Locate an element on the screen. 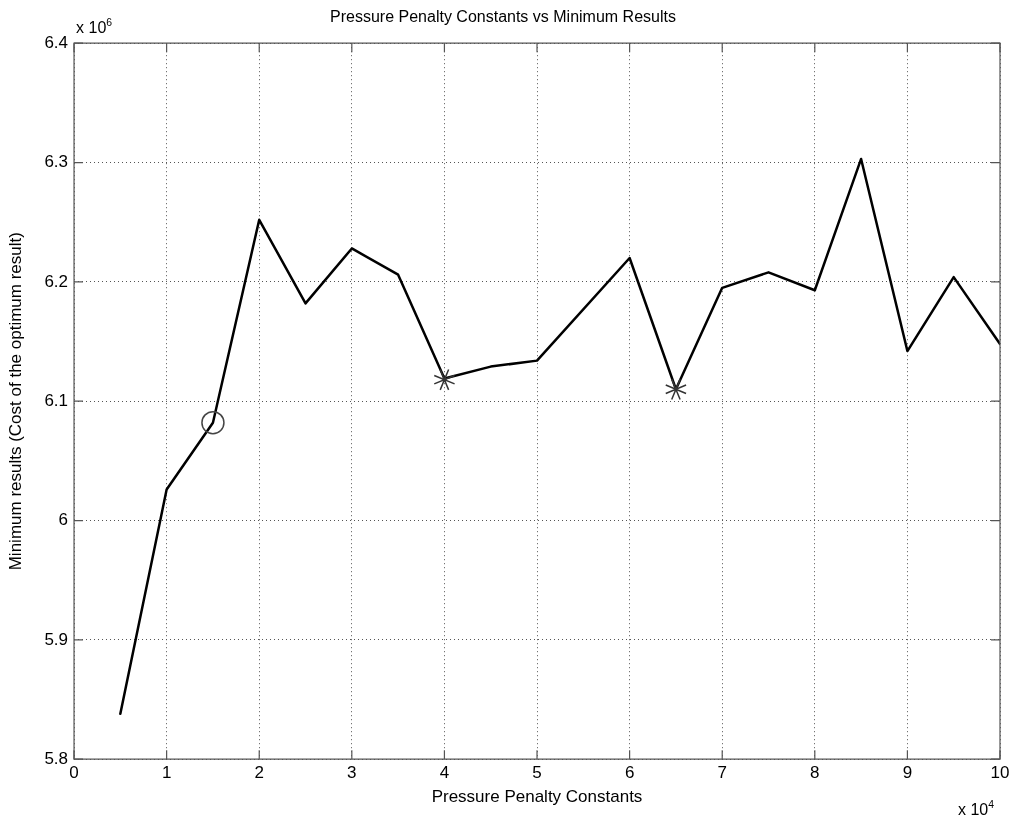 The image size is (1014, 828). y-tick-label: 6.3 is located at coordinates (56, 162).